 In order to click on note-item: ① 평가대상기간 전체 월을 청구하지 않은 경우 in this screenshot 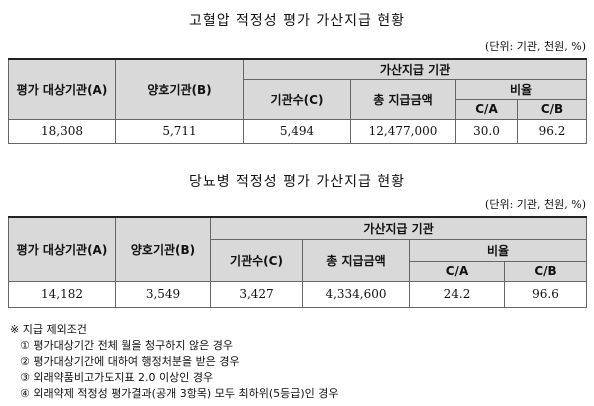, I will do `click(126, 345)`.